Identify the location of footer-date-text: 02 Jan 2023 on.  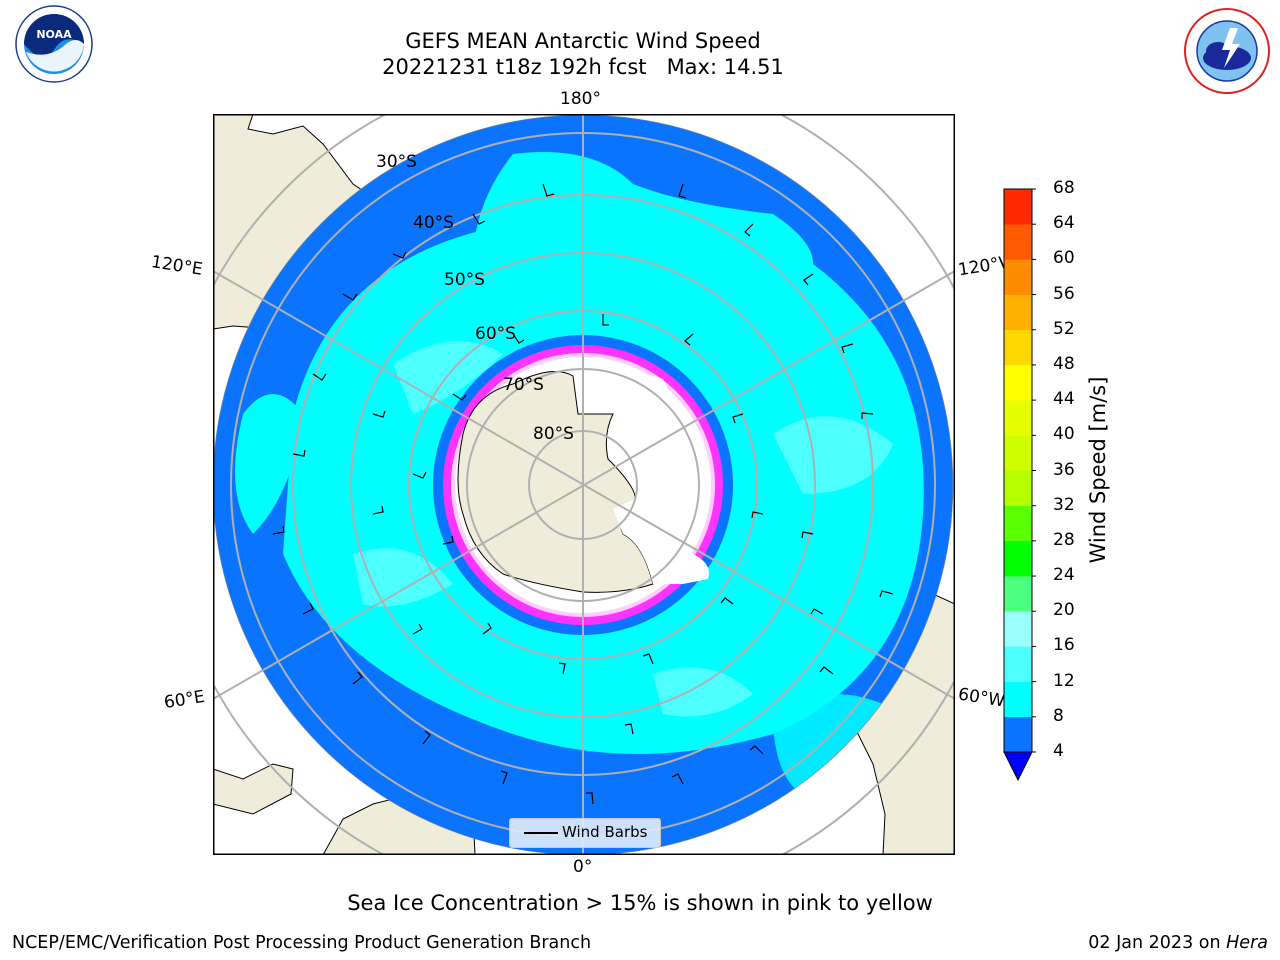
(1157, 943).